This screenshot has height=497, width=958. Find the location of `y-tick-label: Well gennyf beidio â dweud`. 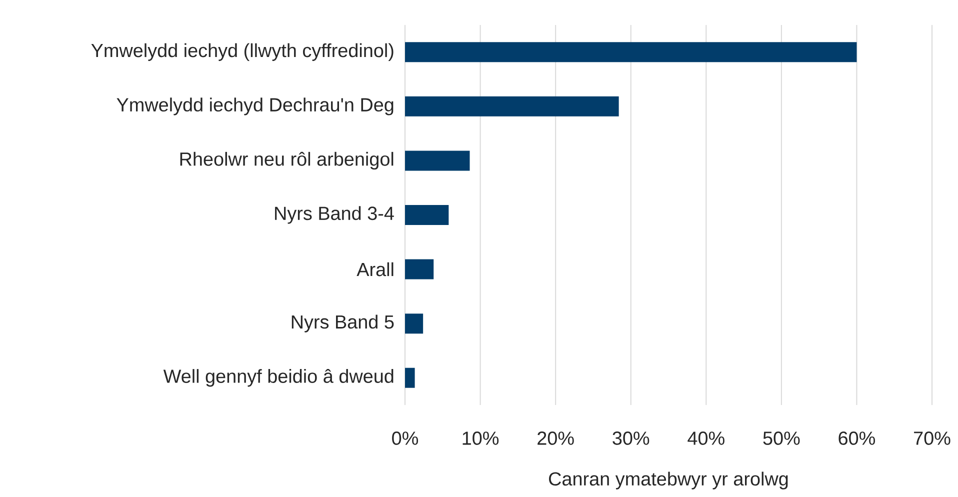

y-tick-label: Well gennyf beidio â dweud is located at coordinates (278, 377).